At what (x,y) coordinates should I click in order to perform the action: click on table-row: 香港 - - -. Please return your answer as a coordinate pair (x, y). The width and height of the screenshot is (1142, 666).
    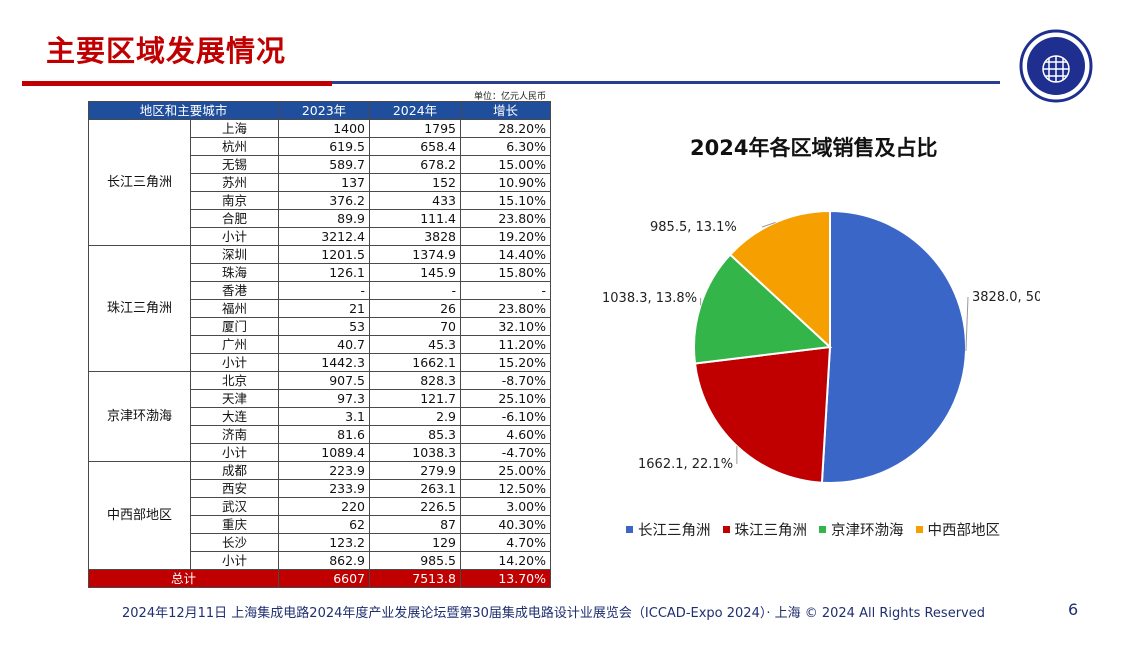
    Looking at the image, I should click on (320, 290).